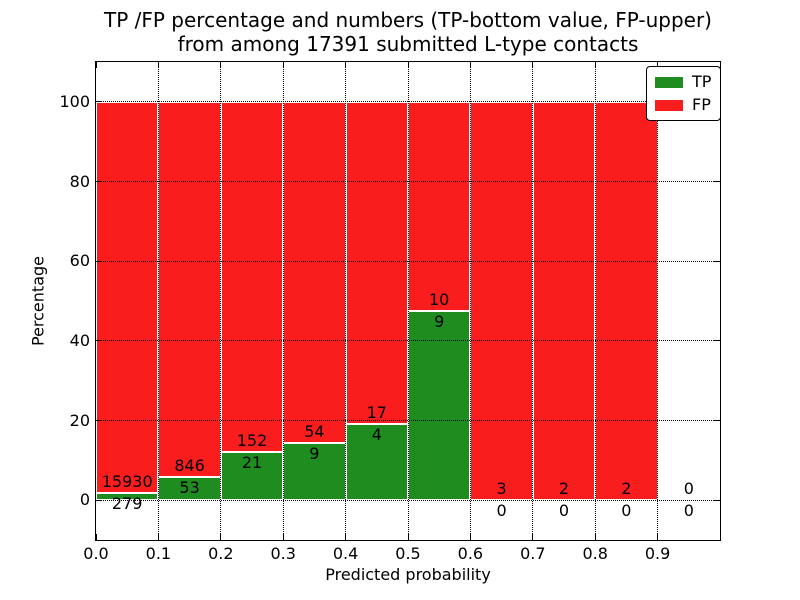 This screenshot has height=600, width=800. What do you see at coordinates (376, 435) in the screenshot?
I see `tp-count-label: 4` at bounding box center [376, 435].